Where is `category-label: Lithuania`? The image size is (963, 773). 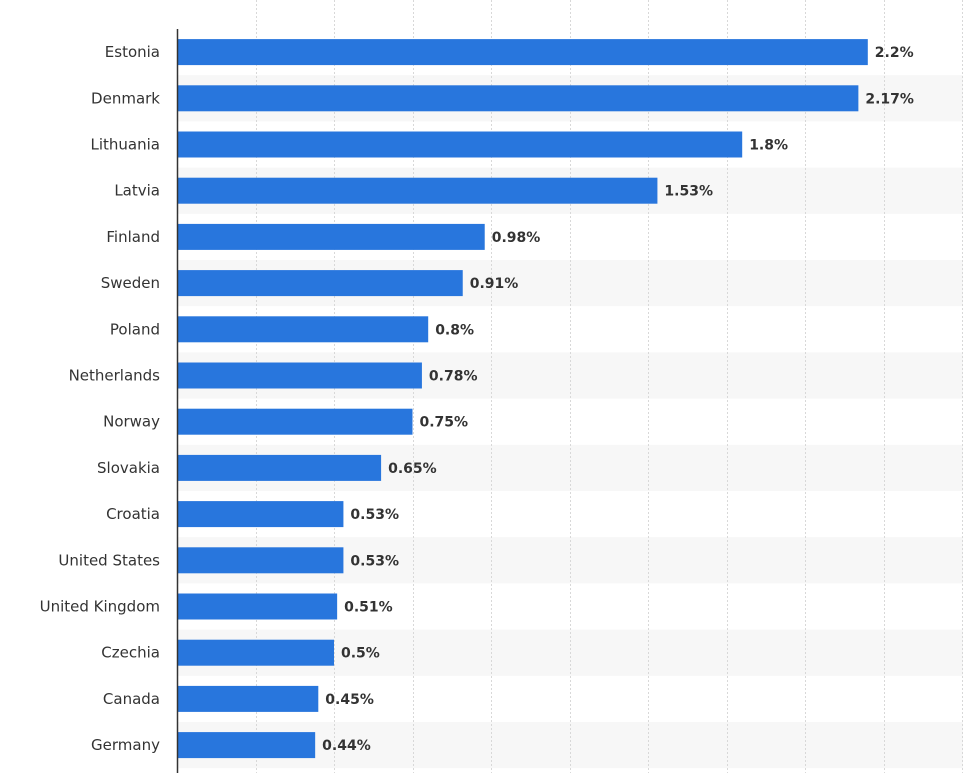 category-label: Lithuania is located at coordinates (125, 145).